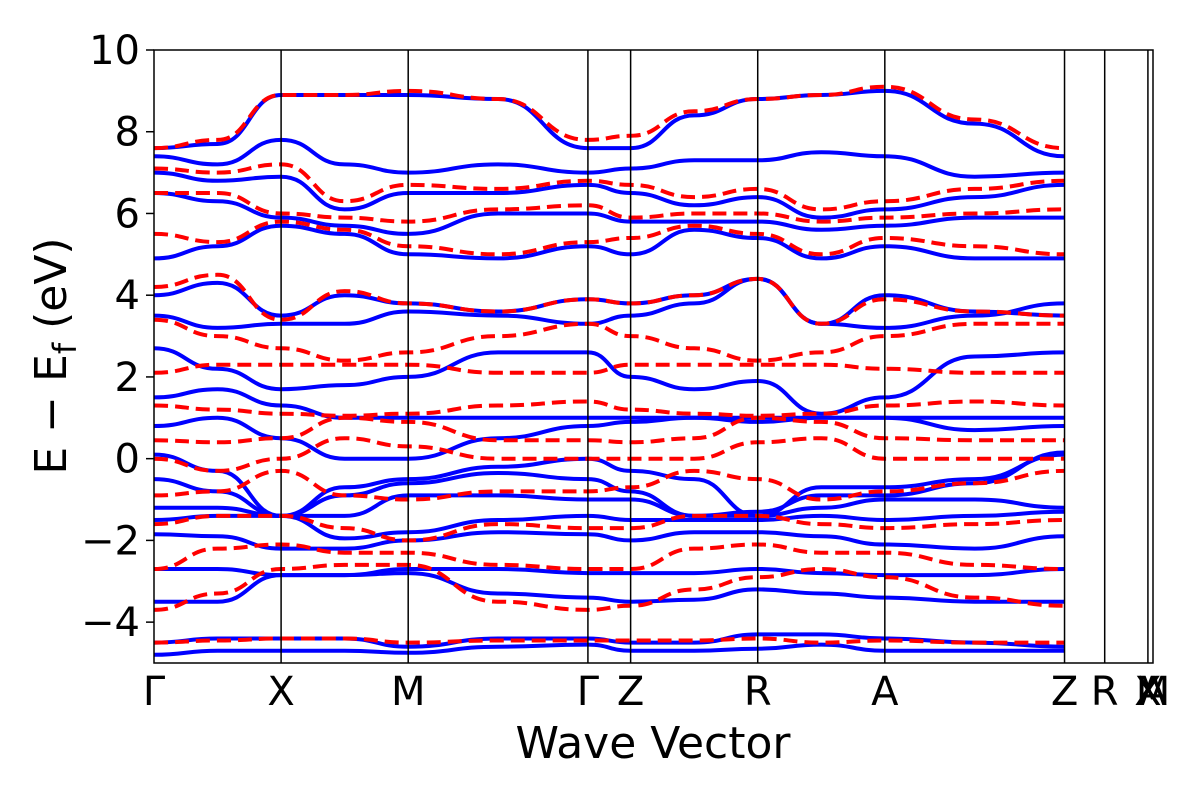  I want to click on y-tick-label-5: 6, so click(127, 214).